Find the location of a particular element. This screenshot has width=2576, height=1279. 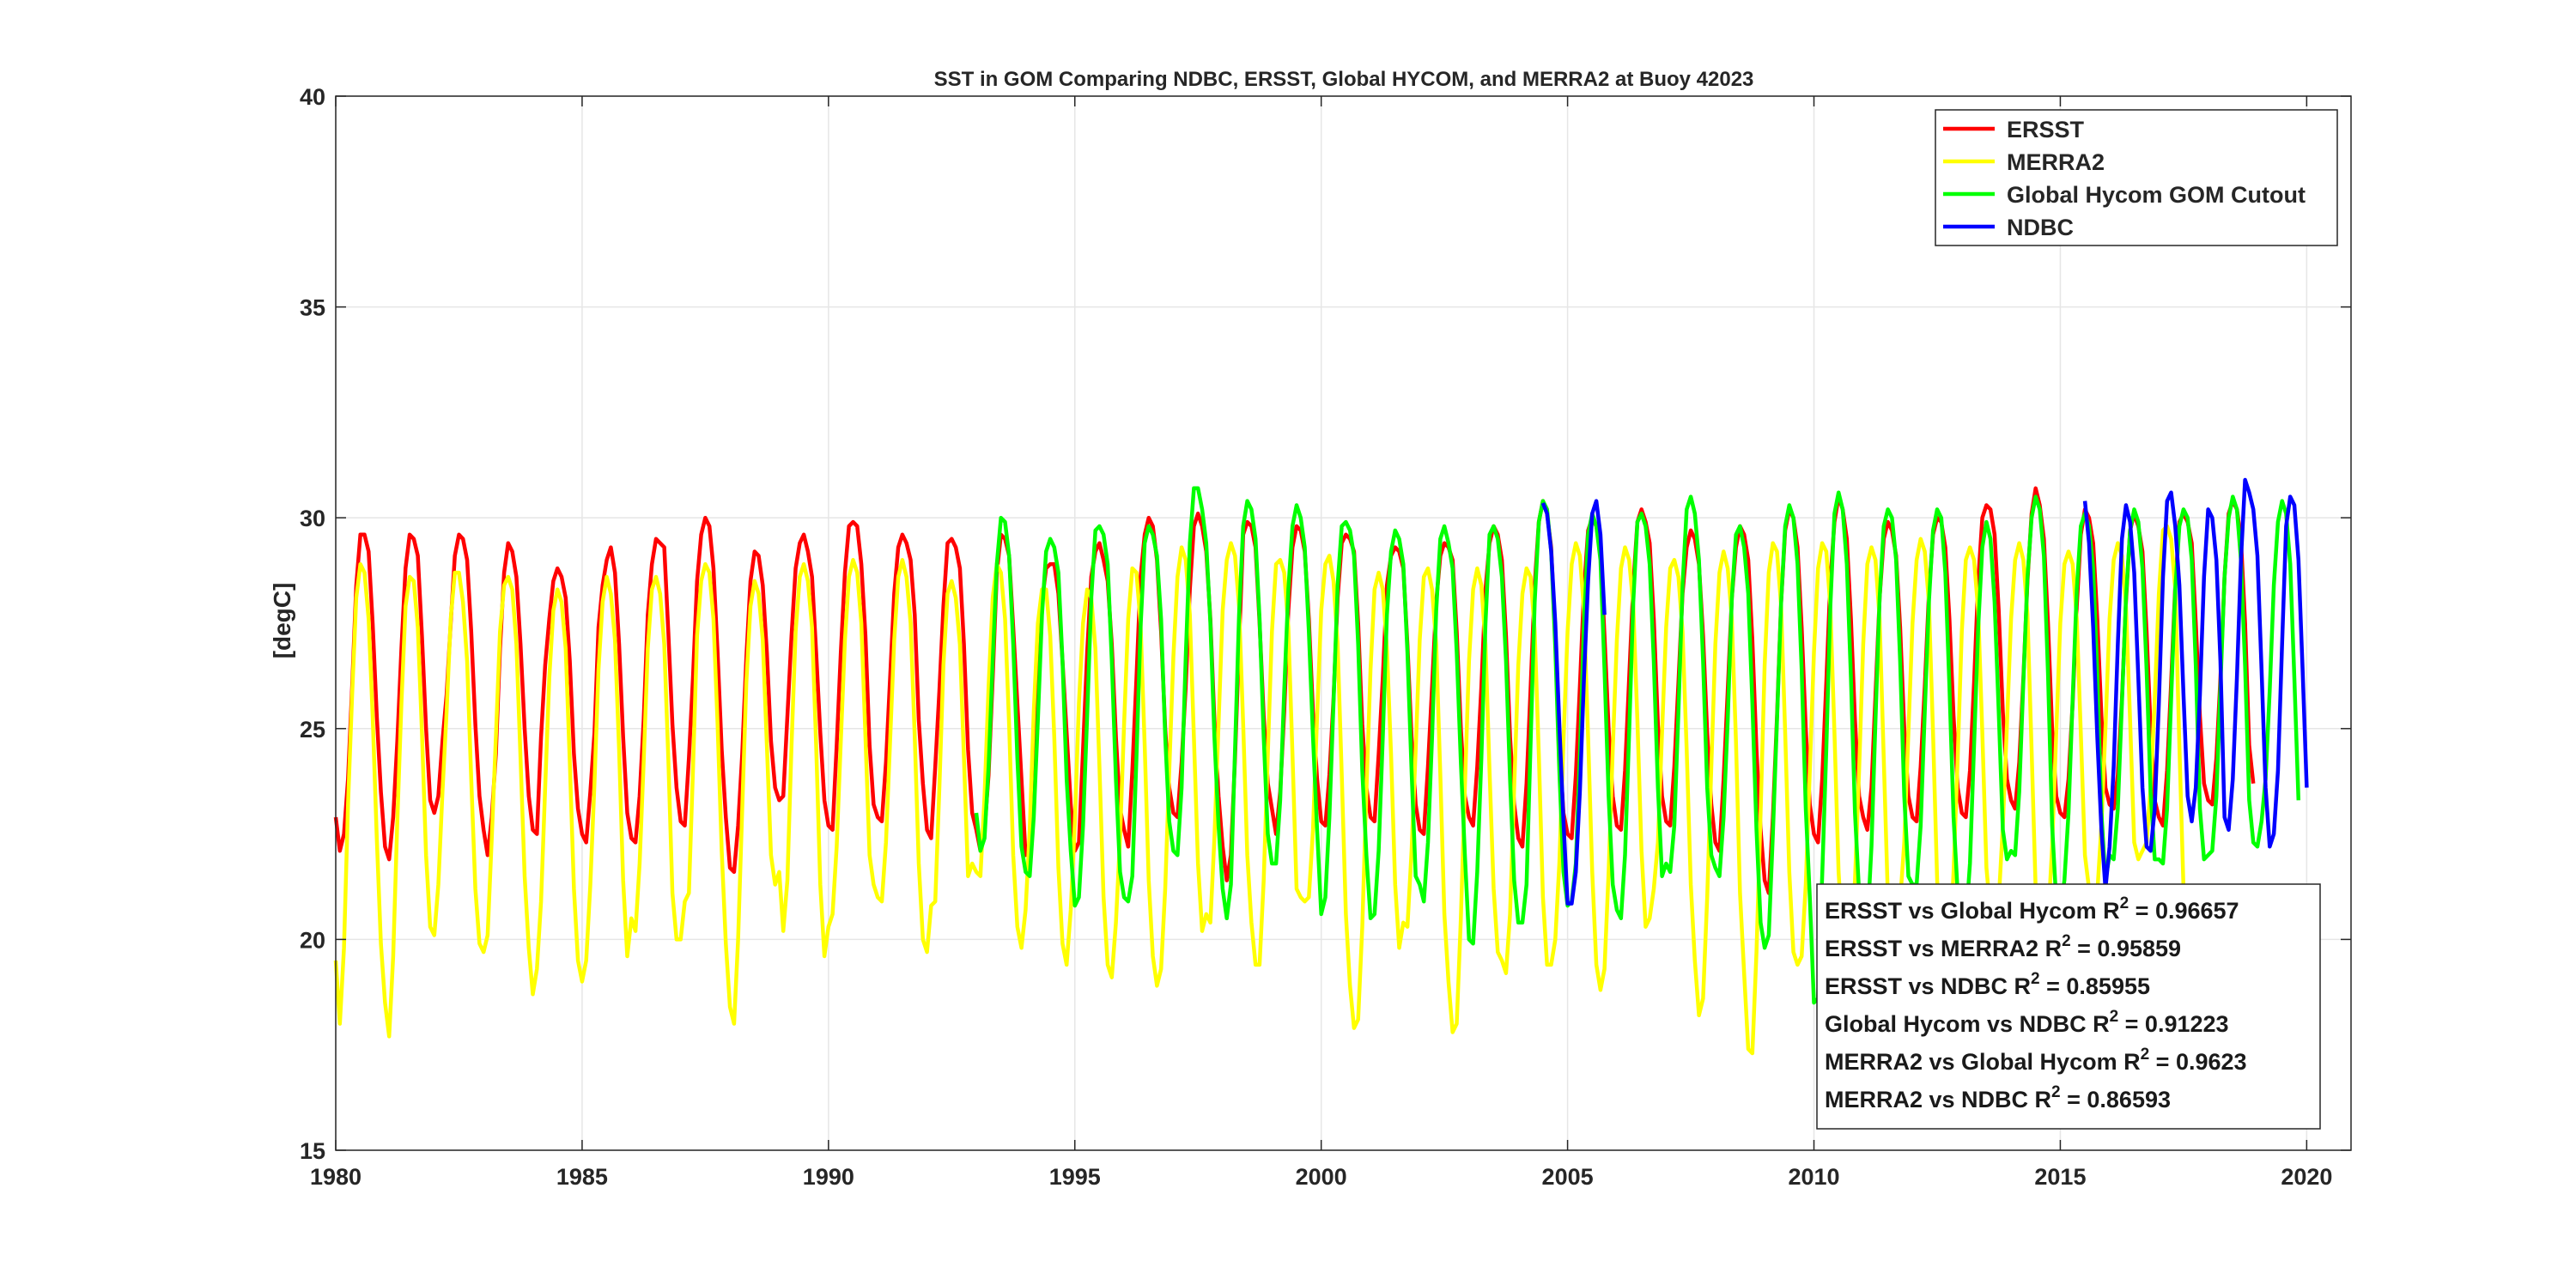

annotation-line: ERSST vs Global Hycom R2 = 0.96657 is located at coordinates (2032, 909).